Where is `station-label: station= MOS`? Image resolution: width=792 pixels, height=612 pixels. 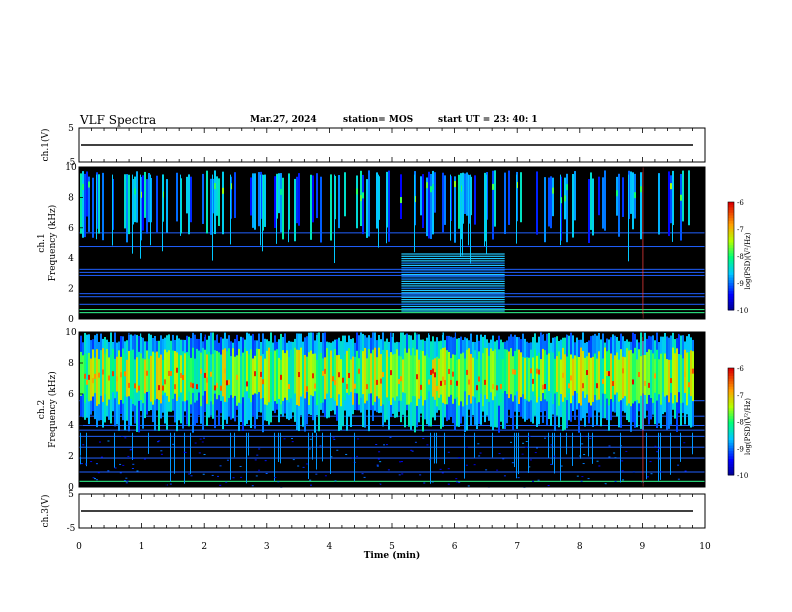
station-label: station= MOS is located at coordinates (378, 120).